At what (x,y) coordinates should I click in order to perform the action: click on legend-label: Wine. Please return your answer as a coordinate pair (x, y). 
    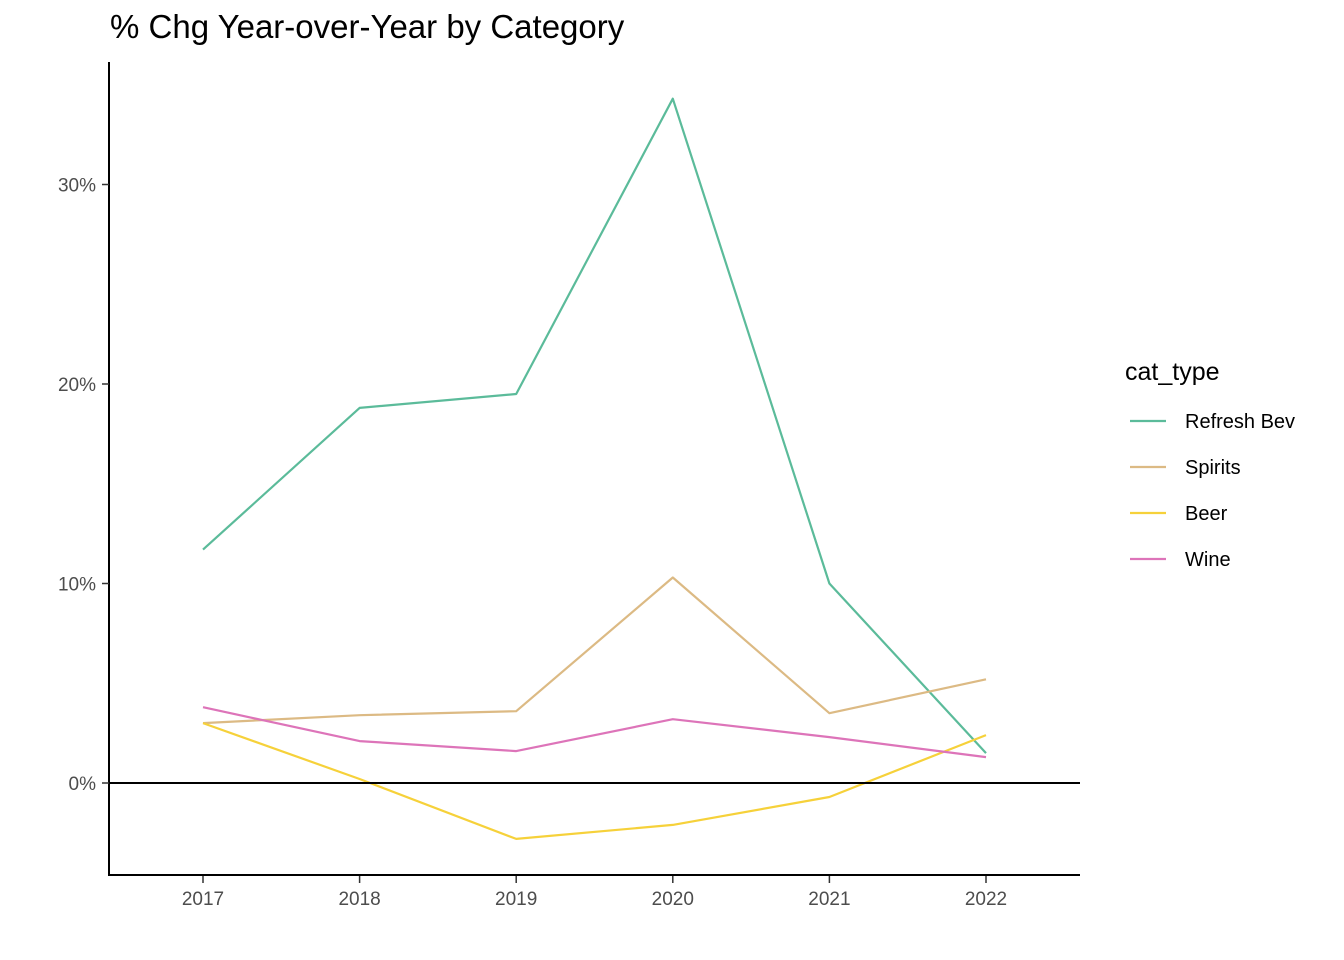
    Looking at the image, I should click on (1208, 560).